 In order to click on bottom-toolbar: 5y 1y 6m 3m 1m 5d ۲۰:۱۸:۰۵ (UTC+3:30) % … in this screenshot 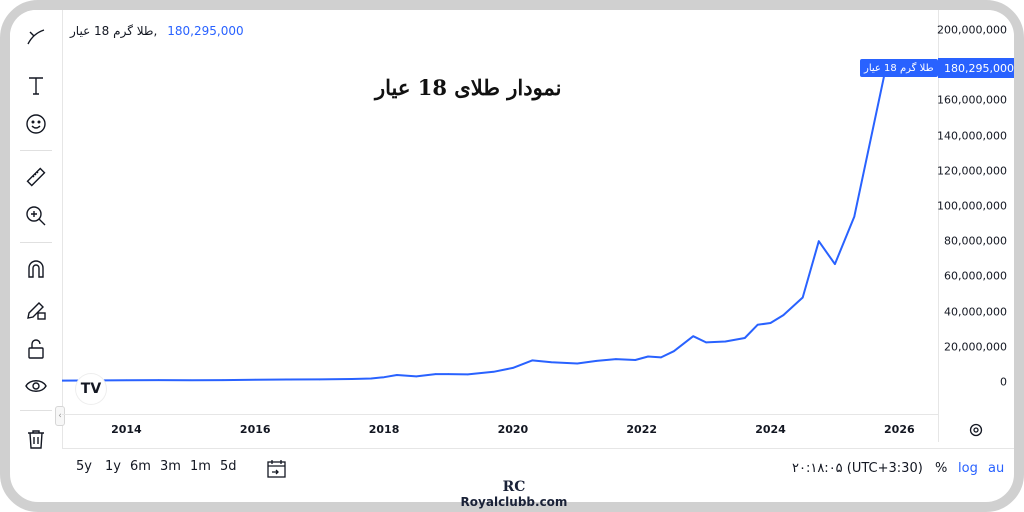, I will do `click(538, 469)`.